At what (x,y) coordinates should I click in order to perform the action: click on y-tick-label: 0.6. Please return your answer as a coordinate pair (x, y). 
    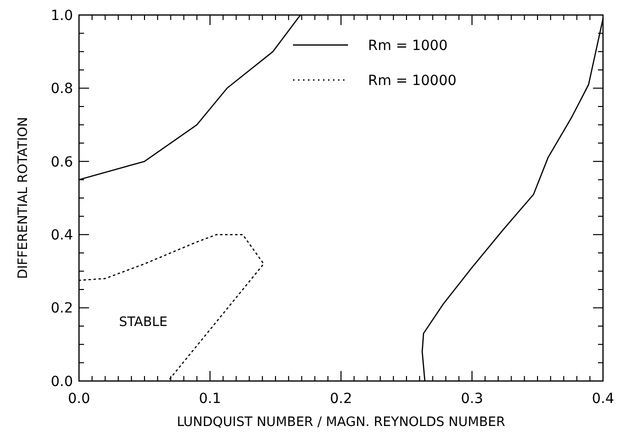
    Looking at the image, I should click on (62, 162).